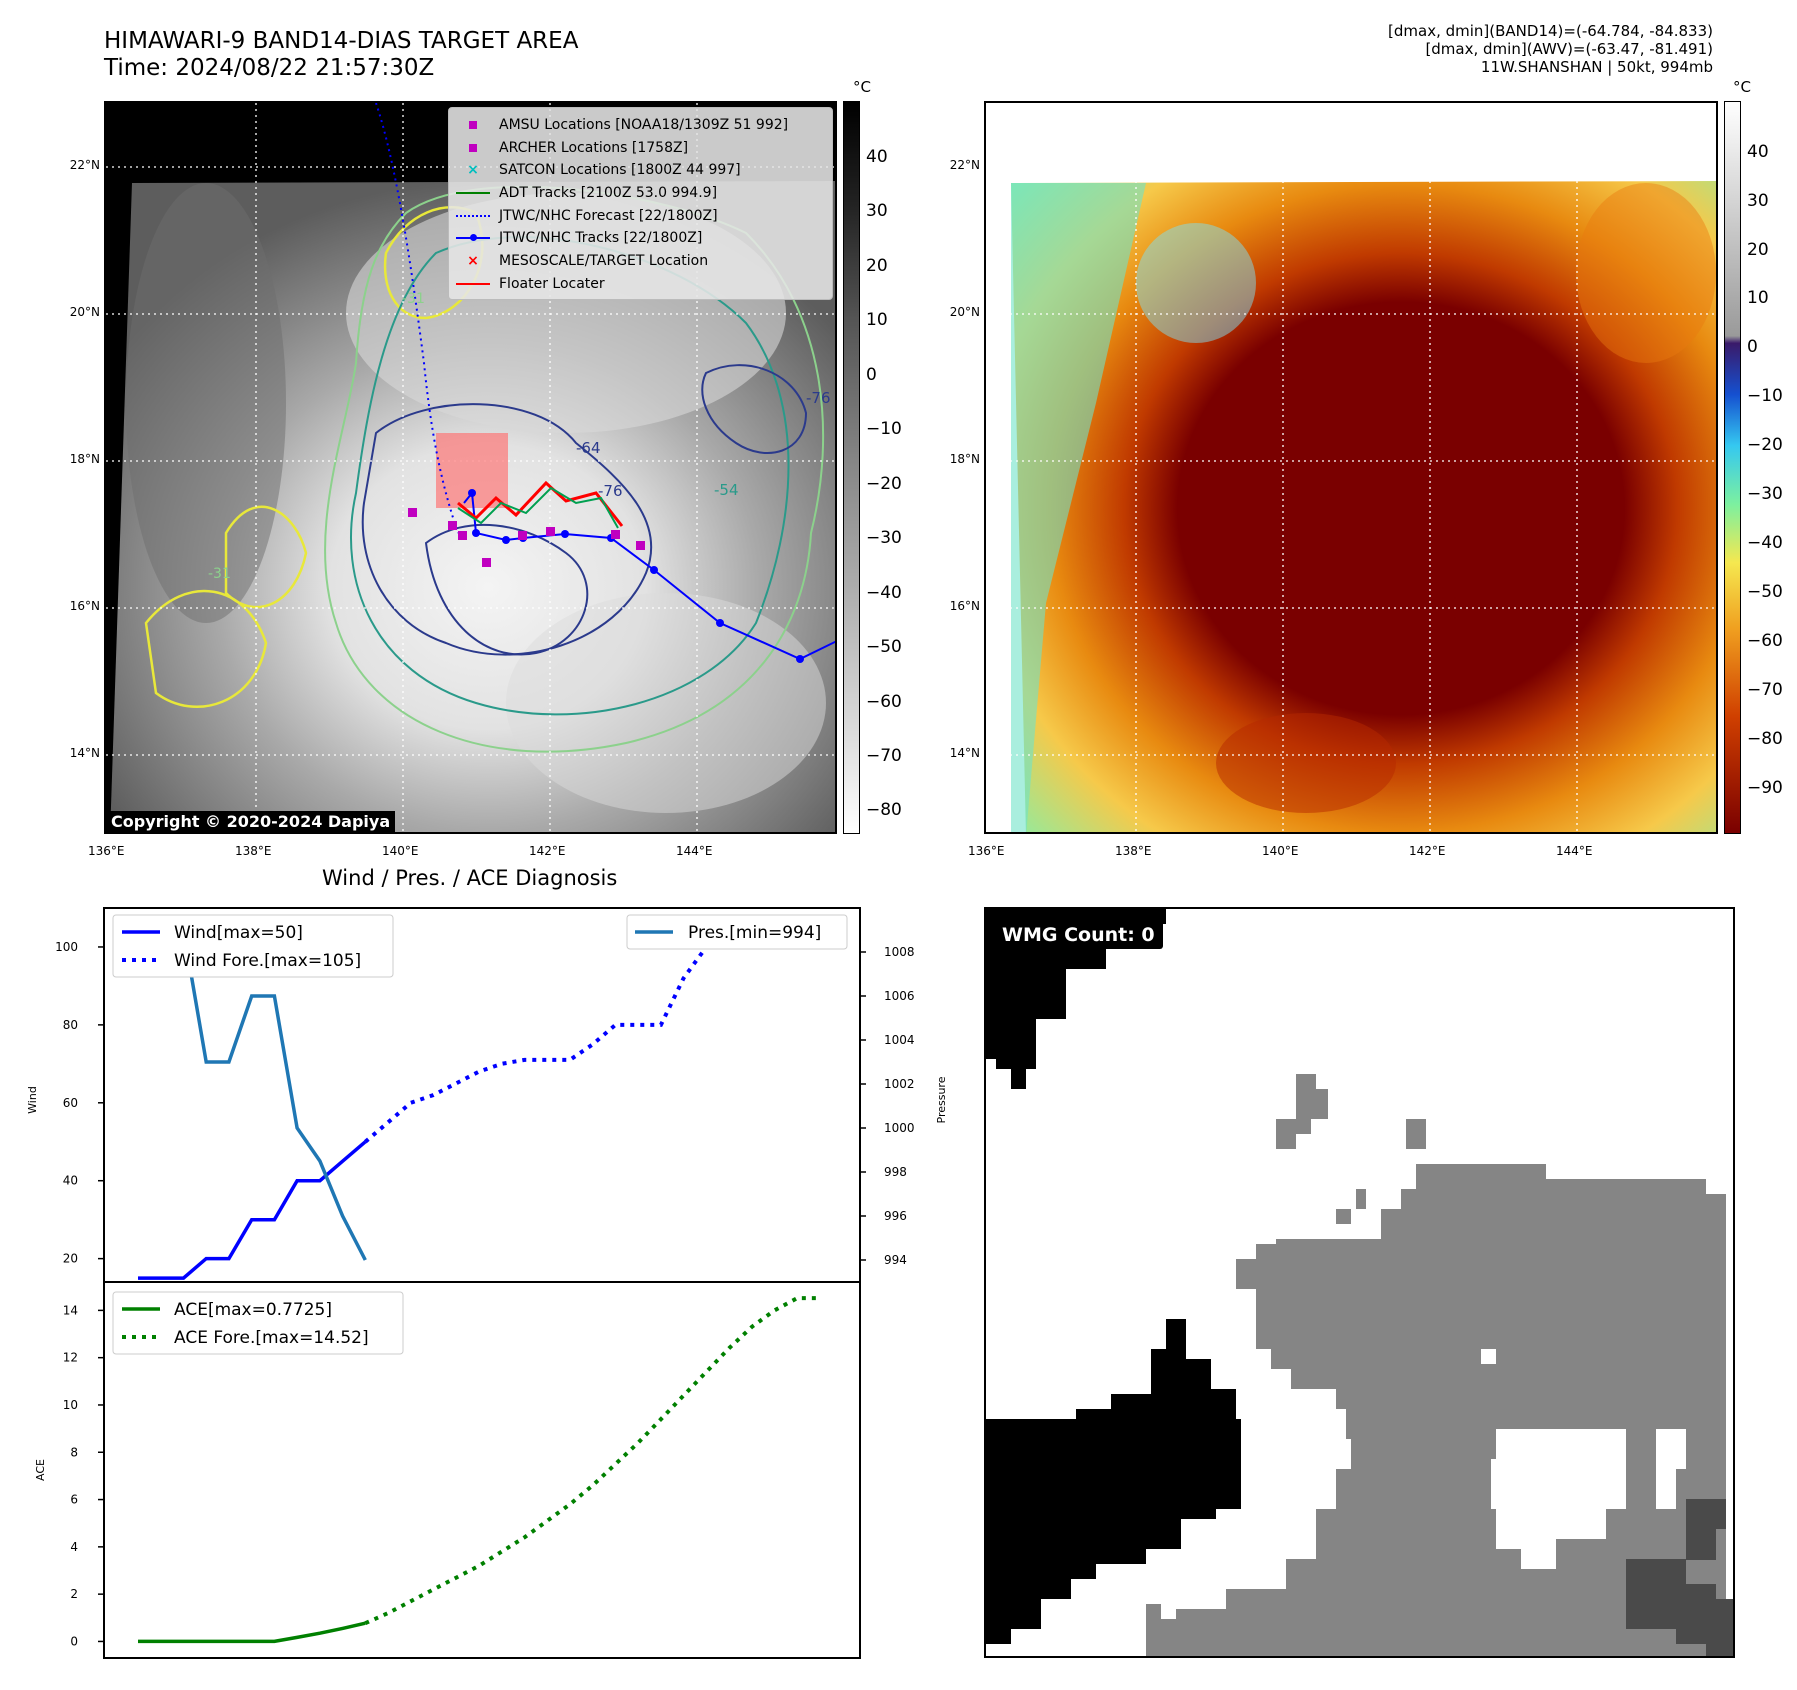  Describe the element at coordinates (66, 947) in the screenshot. I see `wind-tick-label: 100` at that location.